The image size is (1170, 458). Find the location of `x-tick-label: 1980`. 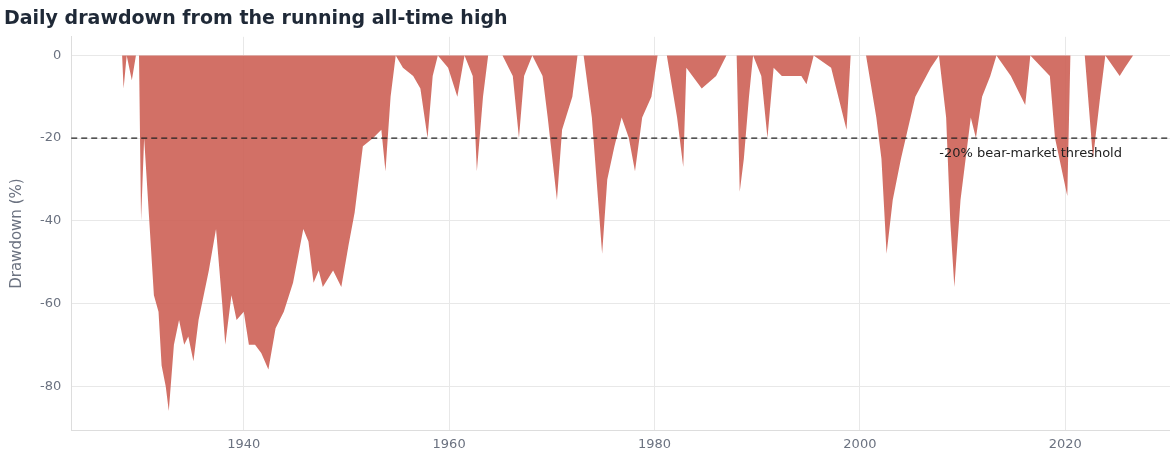

x-tick-label: 1980 is located at coordinates (654, 443).